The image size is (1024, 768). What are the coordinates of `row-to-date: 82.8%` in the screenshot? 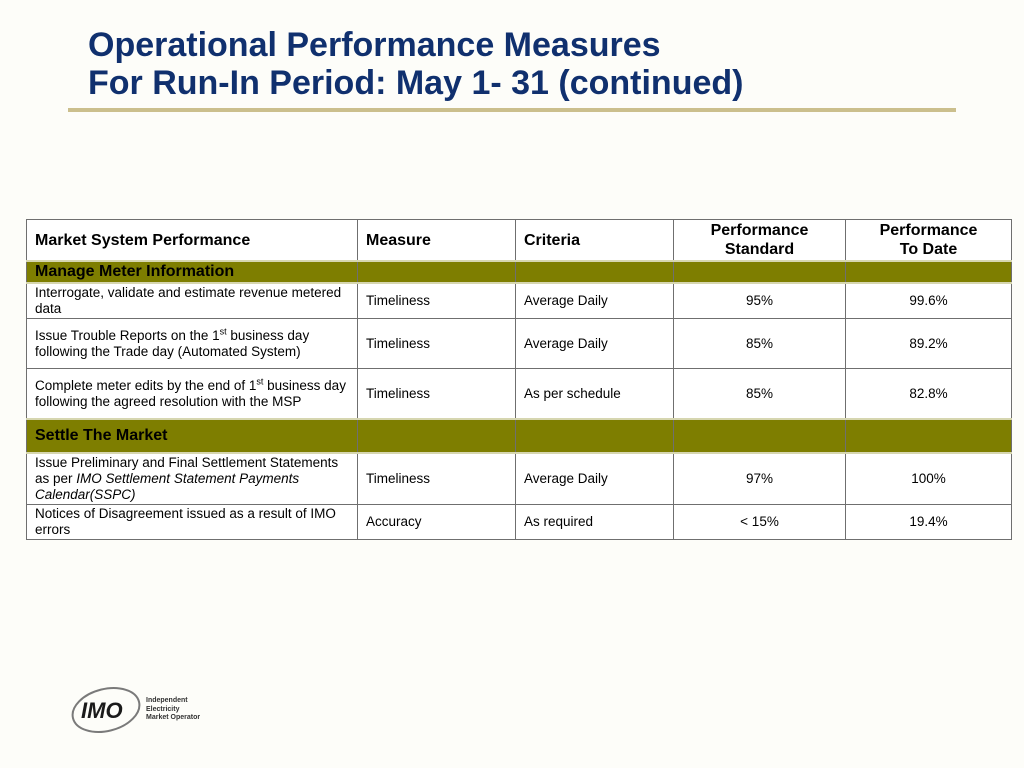 It's located at (928, 394).